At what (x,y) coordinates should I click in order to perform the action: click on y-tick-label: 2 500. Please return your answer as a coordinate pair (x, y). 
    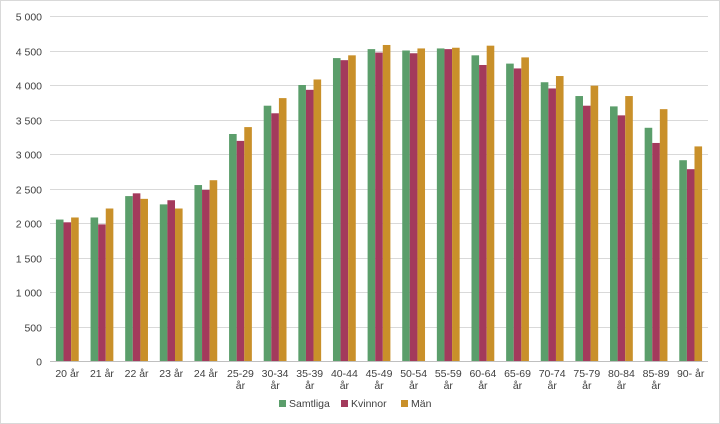
    Looking at the image, I should click on (29, 191).